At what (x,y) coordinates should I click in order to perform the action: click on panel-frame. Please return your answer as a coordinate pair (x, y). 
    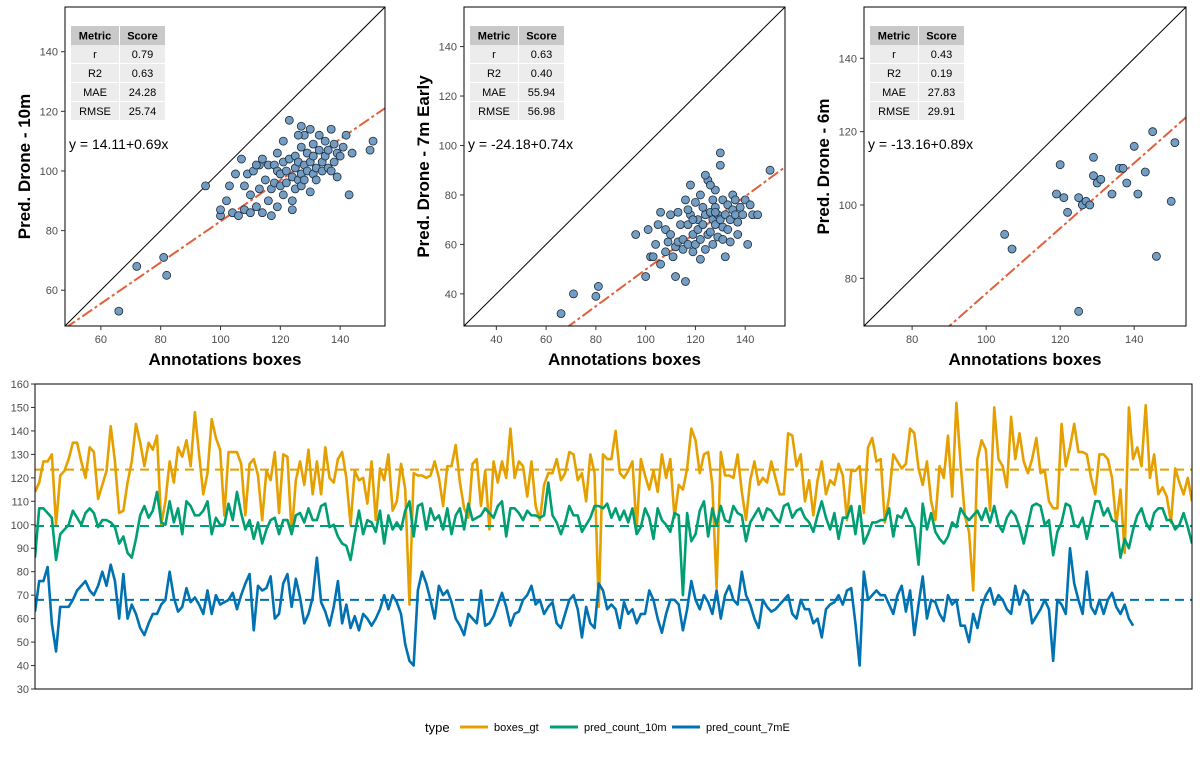
    Looking at the image, I should click on (624, 166).